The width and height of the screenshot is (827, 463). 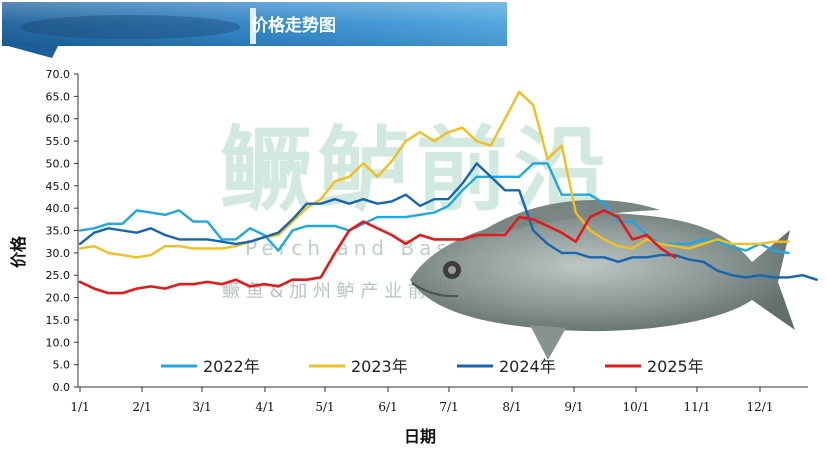 I want to click on chart-header: 价格走势图, so click(x=254, y=30).